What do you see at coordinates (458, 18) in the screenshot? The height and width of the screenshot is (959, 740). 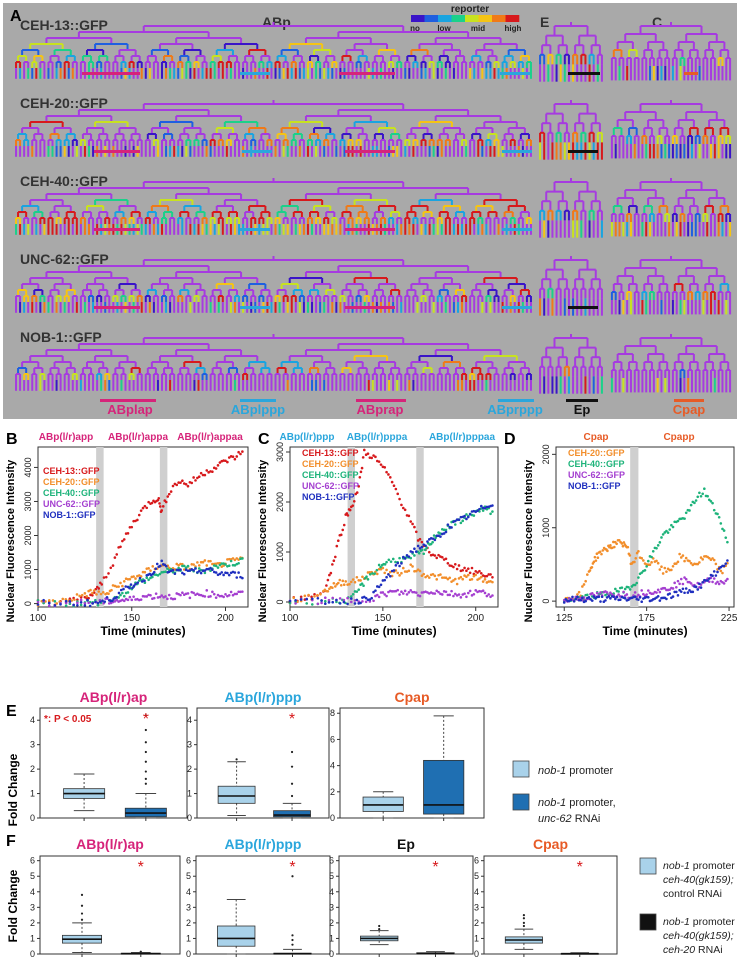 I see `reporter-gradient-segment` at bounding box center [458, 18].